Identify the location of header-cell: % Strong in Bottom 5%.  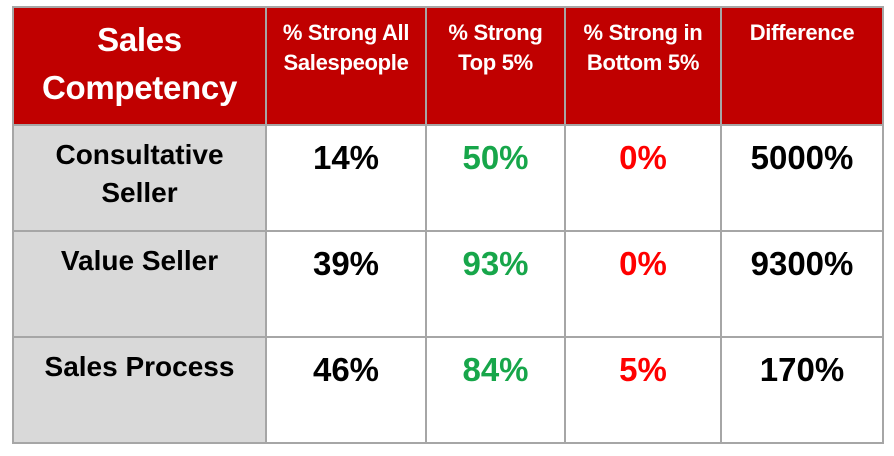
(643, 66).